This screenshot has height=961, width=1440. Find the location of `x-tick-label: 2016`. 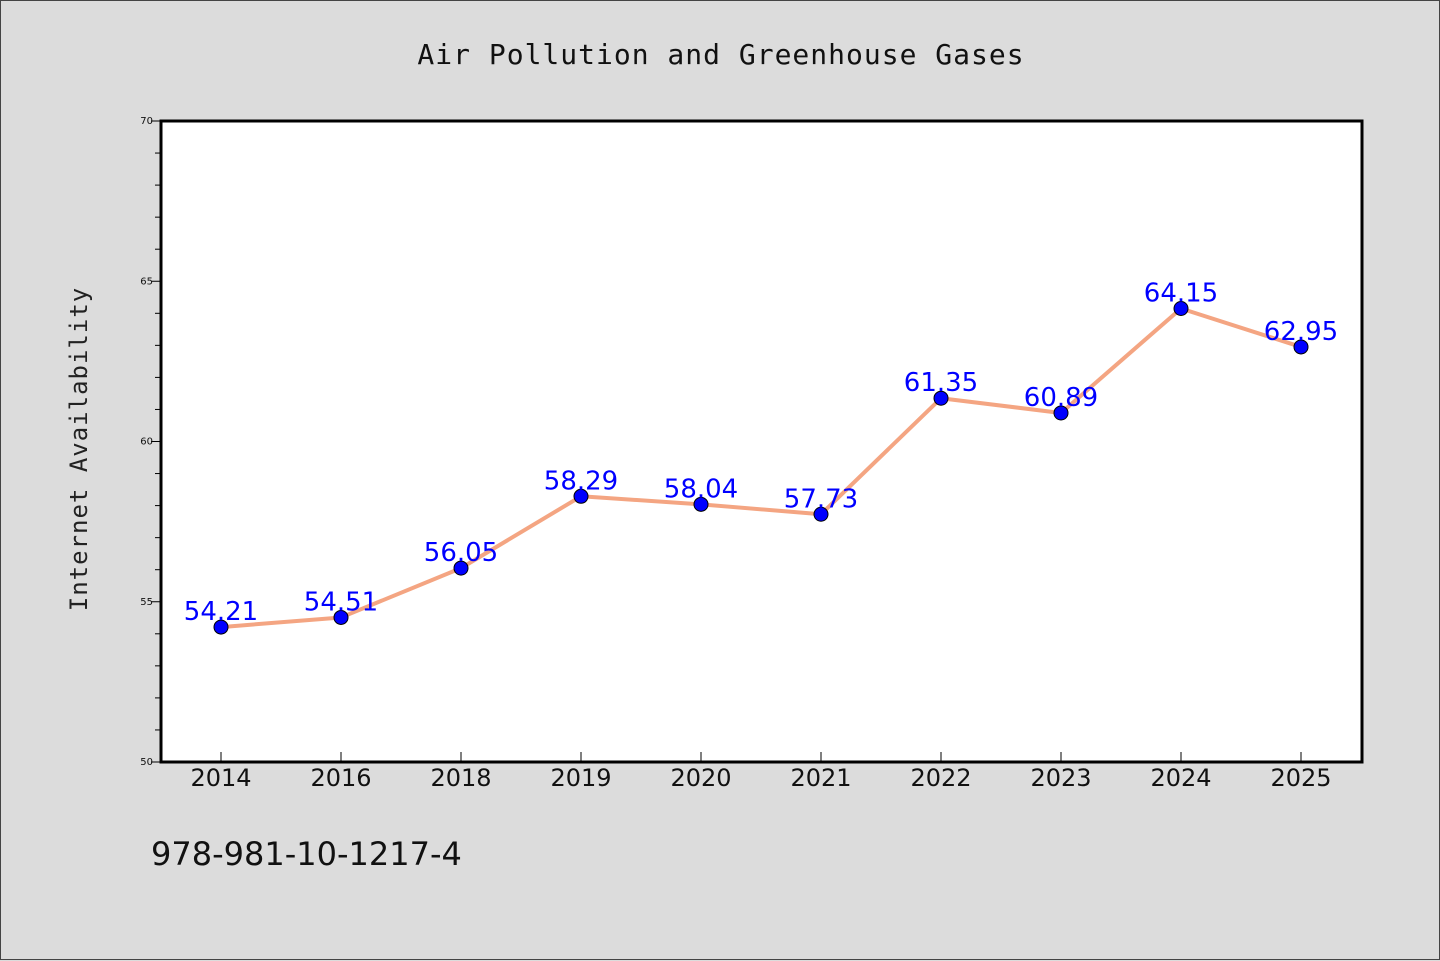

x-tick-label: 2016 is located at coordinates (340, 778).